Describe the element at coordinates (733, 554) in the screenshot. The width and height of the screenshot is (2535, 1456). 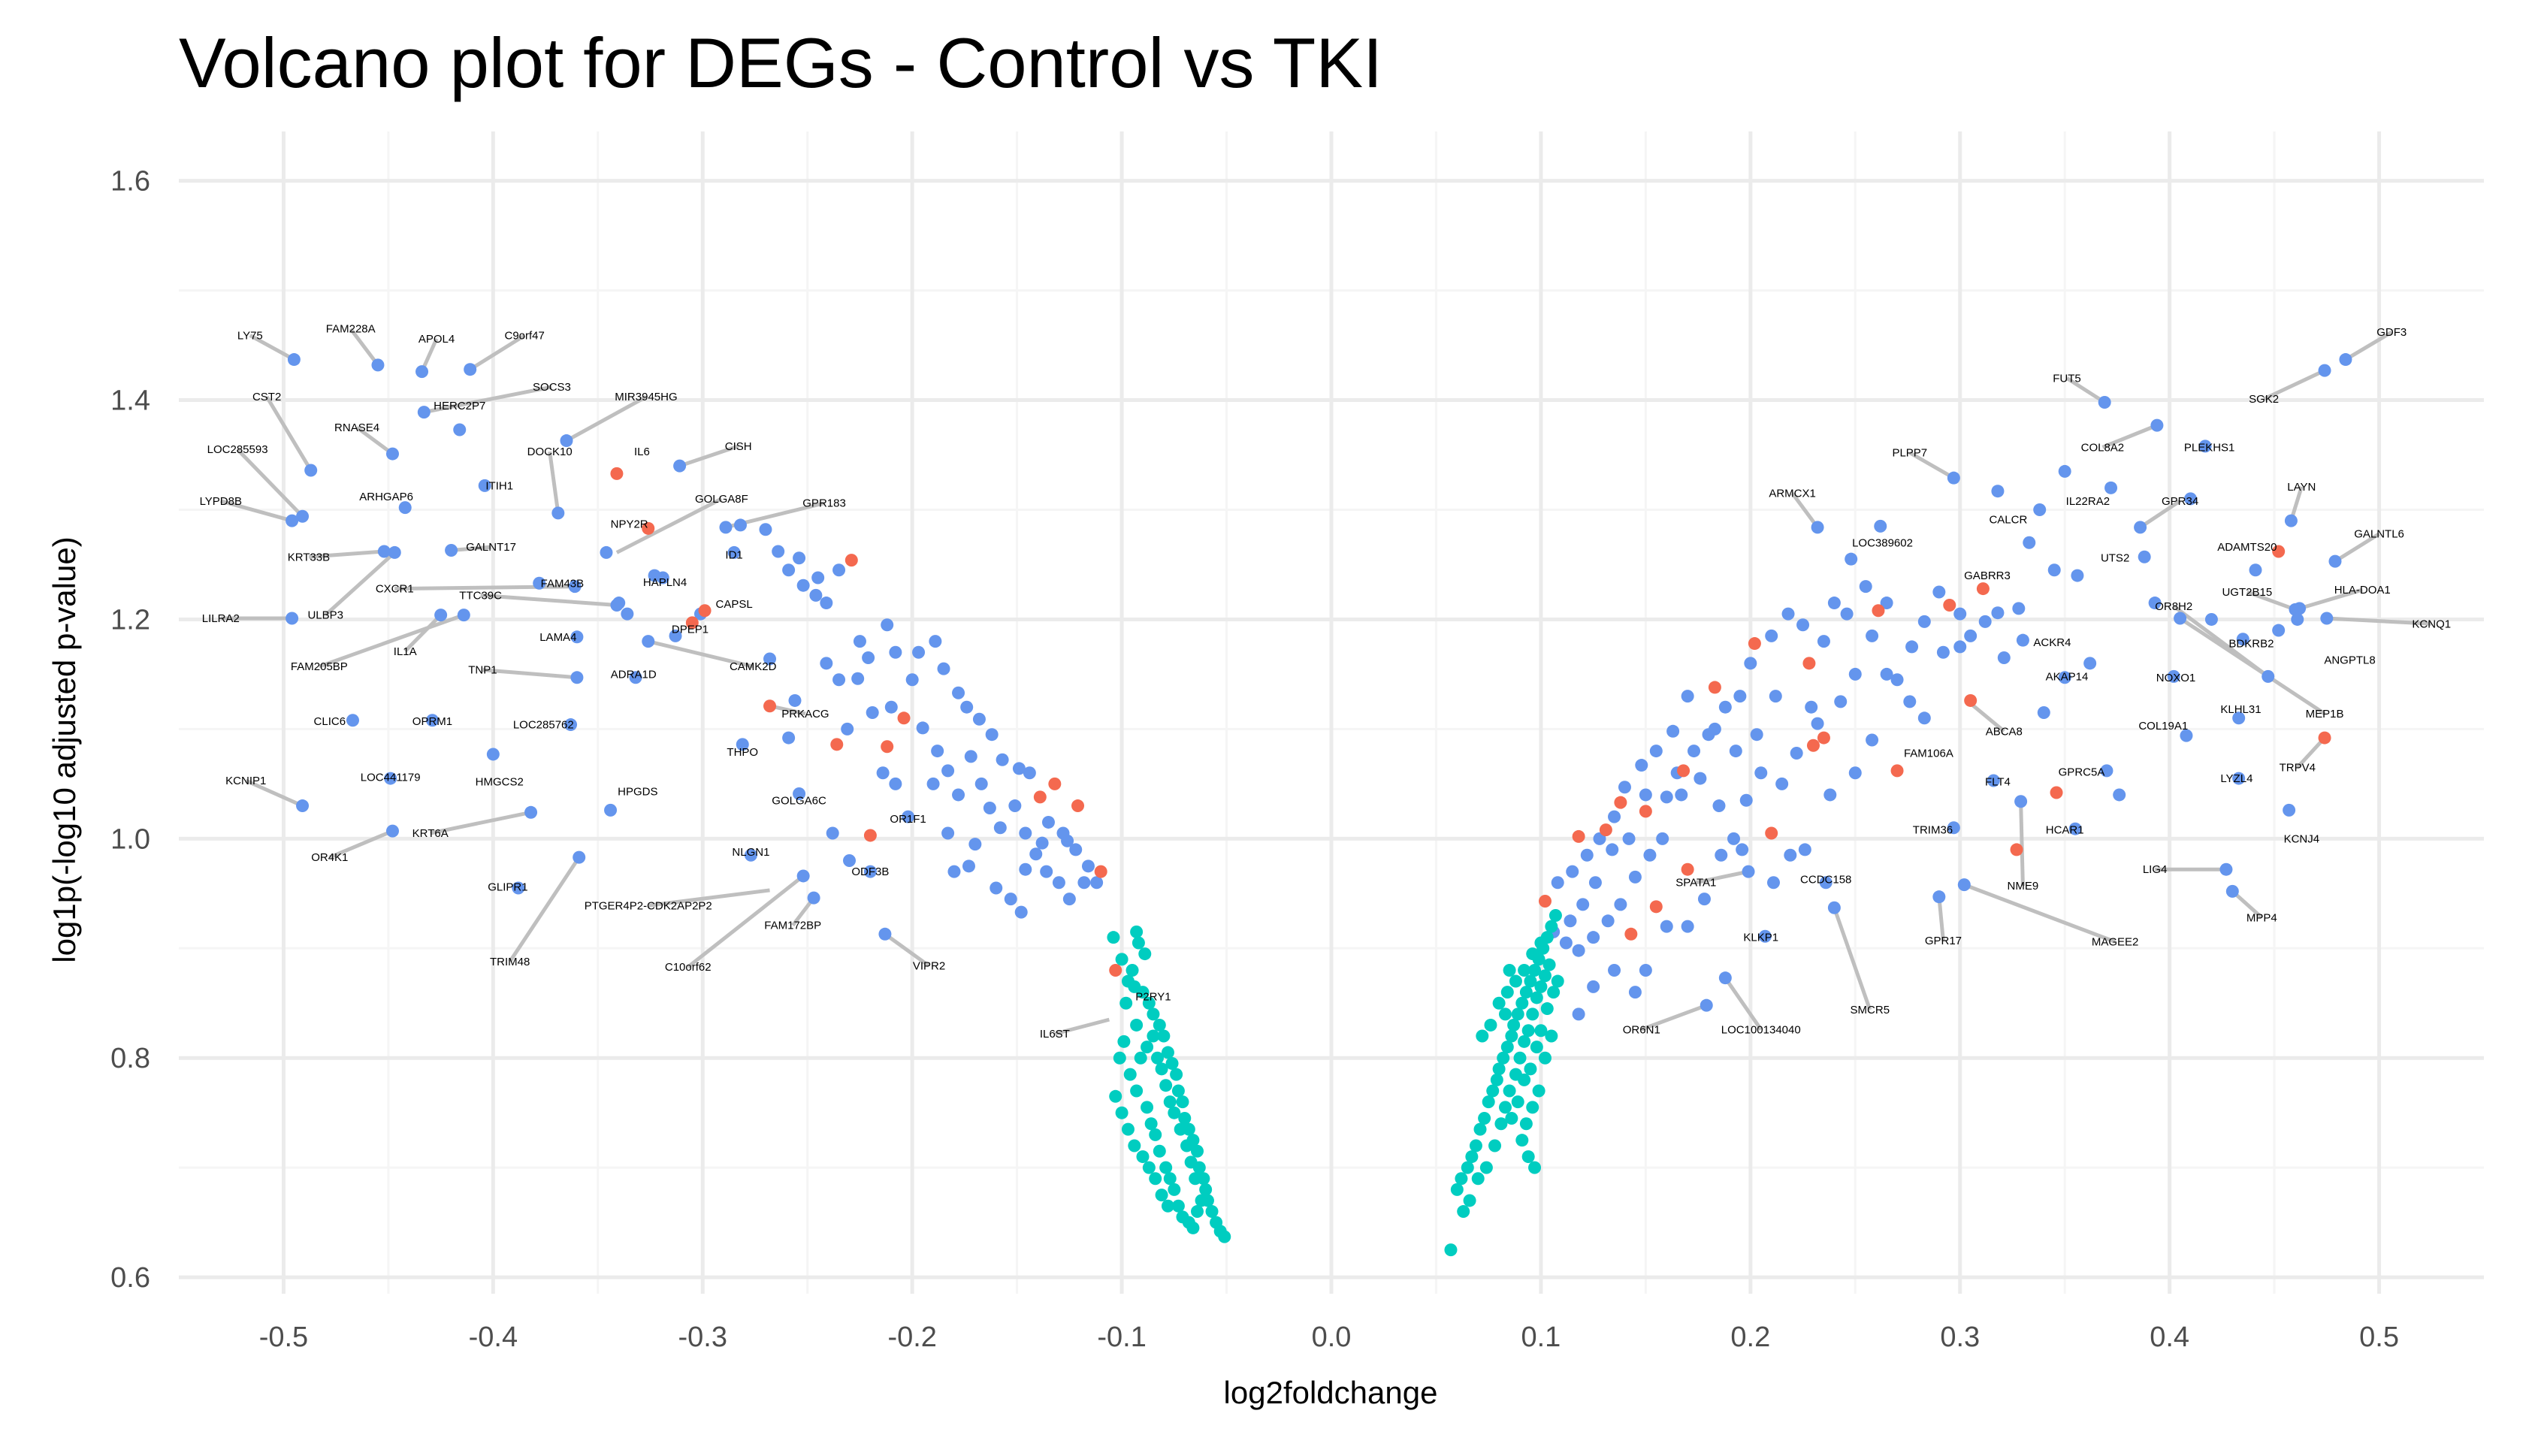
I see `gene-label: ID1` at that location.